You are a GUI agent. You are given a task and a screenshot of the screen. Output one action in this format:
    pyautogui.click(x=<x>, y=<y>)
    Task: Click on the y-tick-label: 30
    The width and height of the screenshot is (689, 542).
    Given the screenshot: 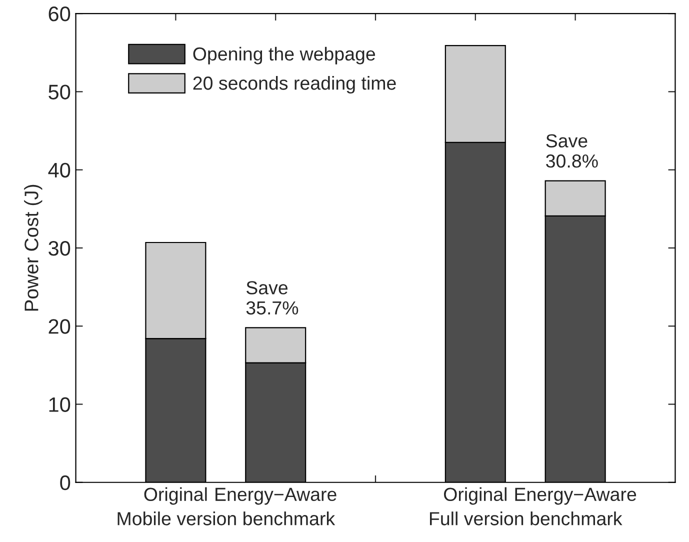 What is the action you would take?
    pyautogui.click(x=59, y=248)
    